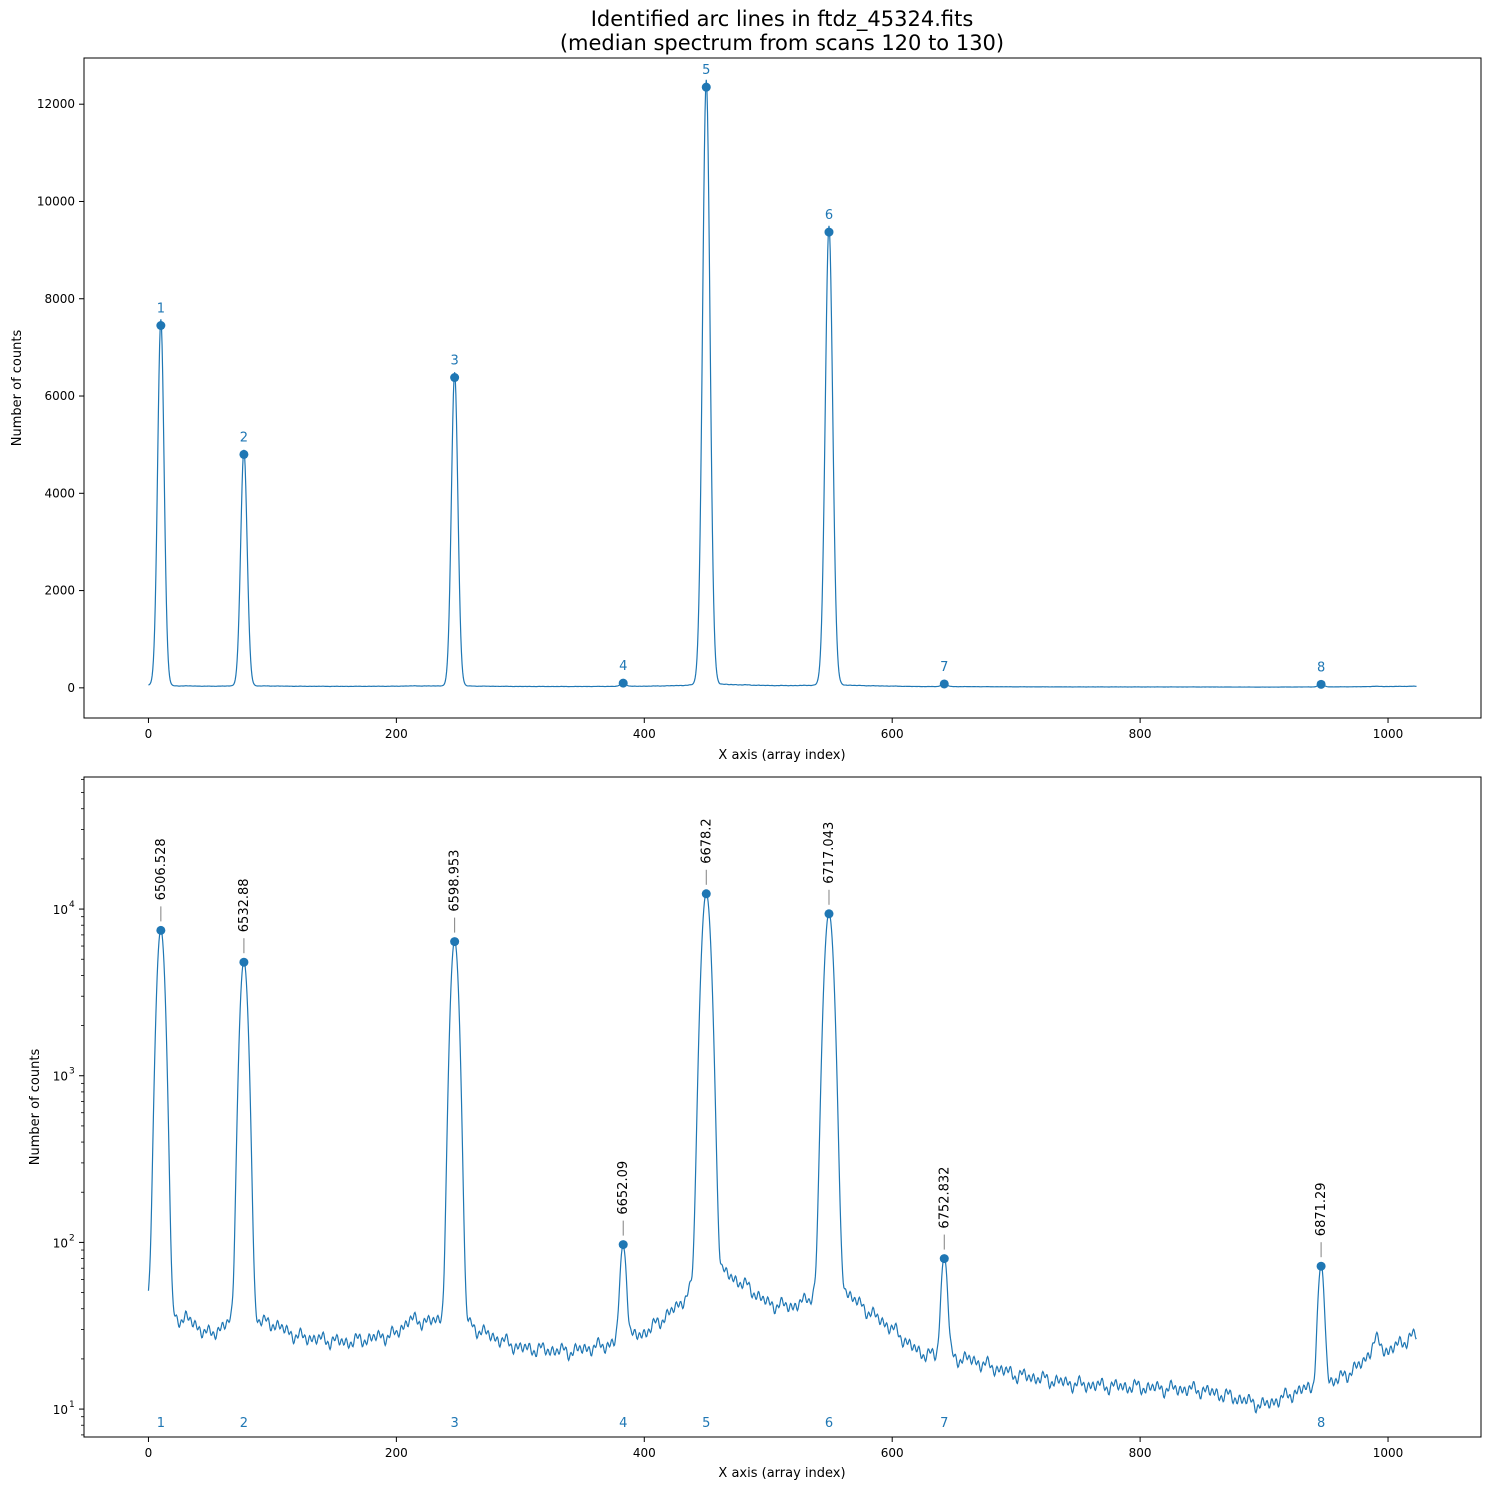 This screenshot has width=1489, height=1489. What do you see at coordinates (829, 215) in the screenshot?
I see `linear-line-number-6: 6` at bounding box center [829, 215].